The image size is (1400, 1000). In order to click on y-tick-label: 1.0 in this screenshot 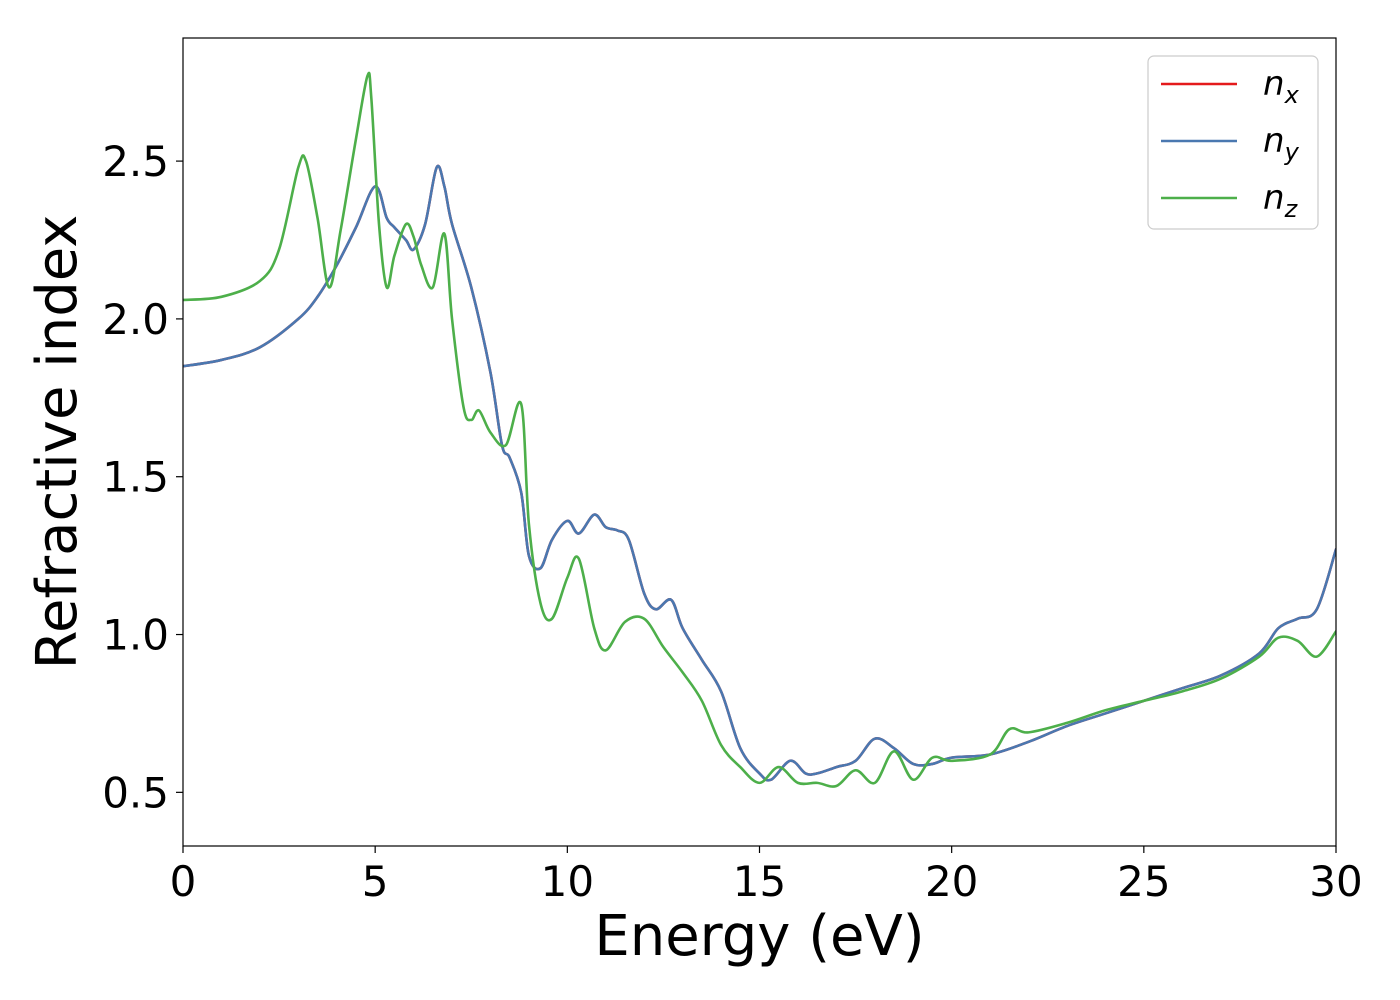, I will do `click(135, 635)`.